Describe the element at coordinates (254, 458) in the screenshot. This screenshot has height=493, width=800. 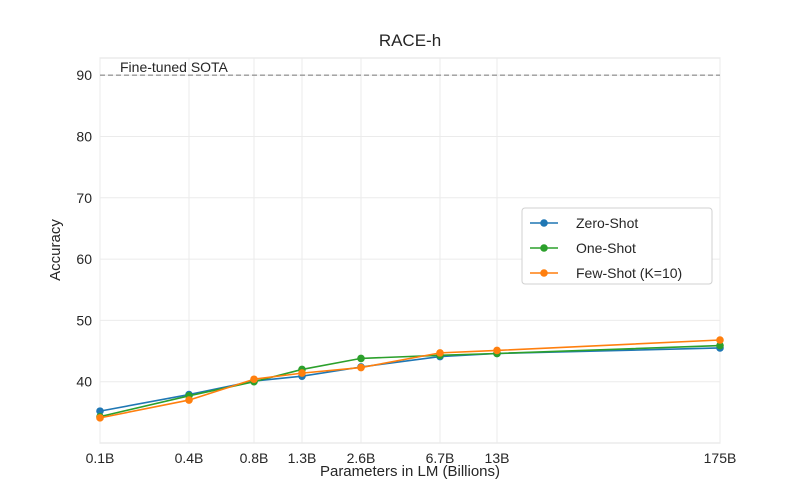
I see `x-tick-label: 0.8B` at that location.